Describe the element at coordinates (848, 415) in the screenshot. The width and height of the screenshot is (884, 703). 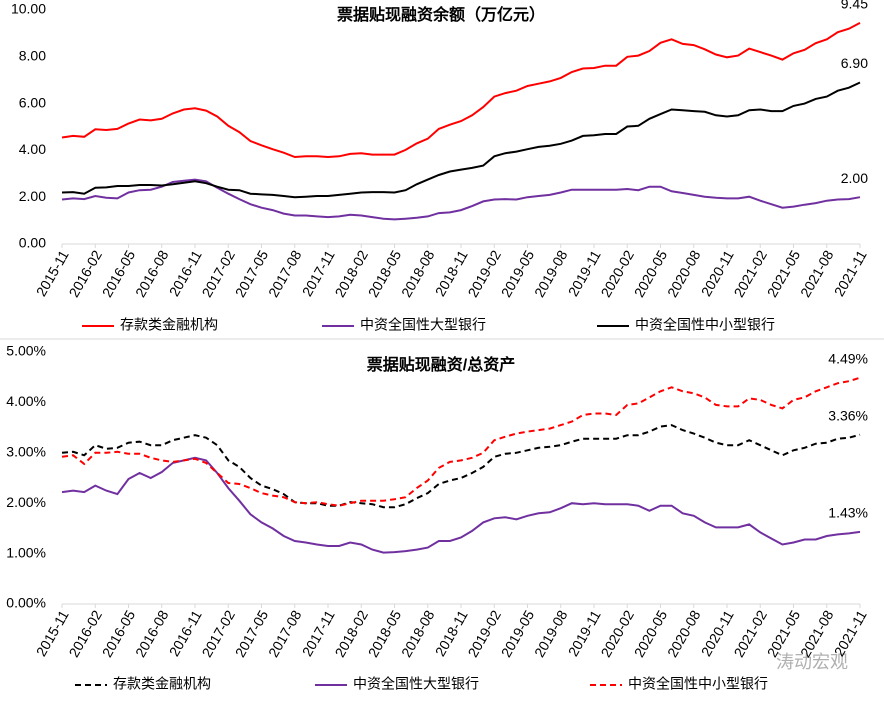
I see `data-label: 3.36%` at that location.